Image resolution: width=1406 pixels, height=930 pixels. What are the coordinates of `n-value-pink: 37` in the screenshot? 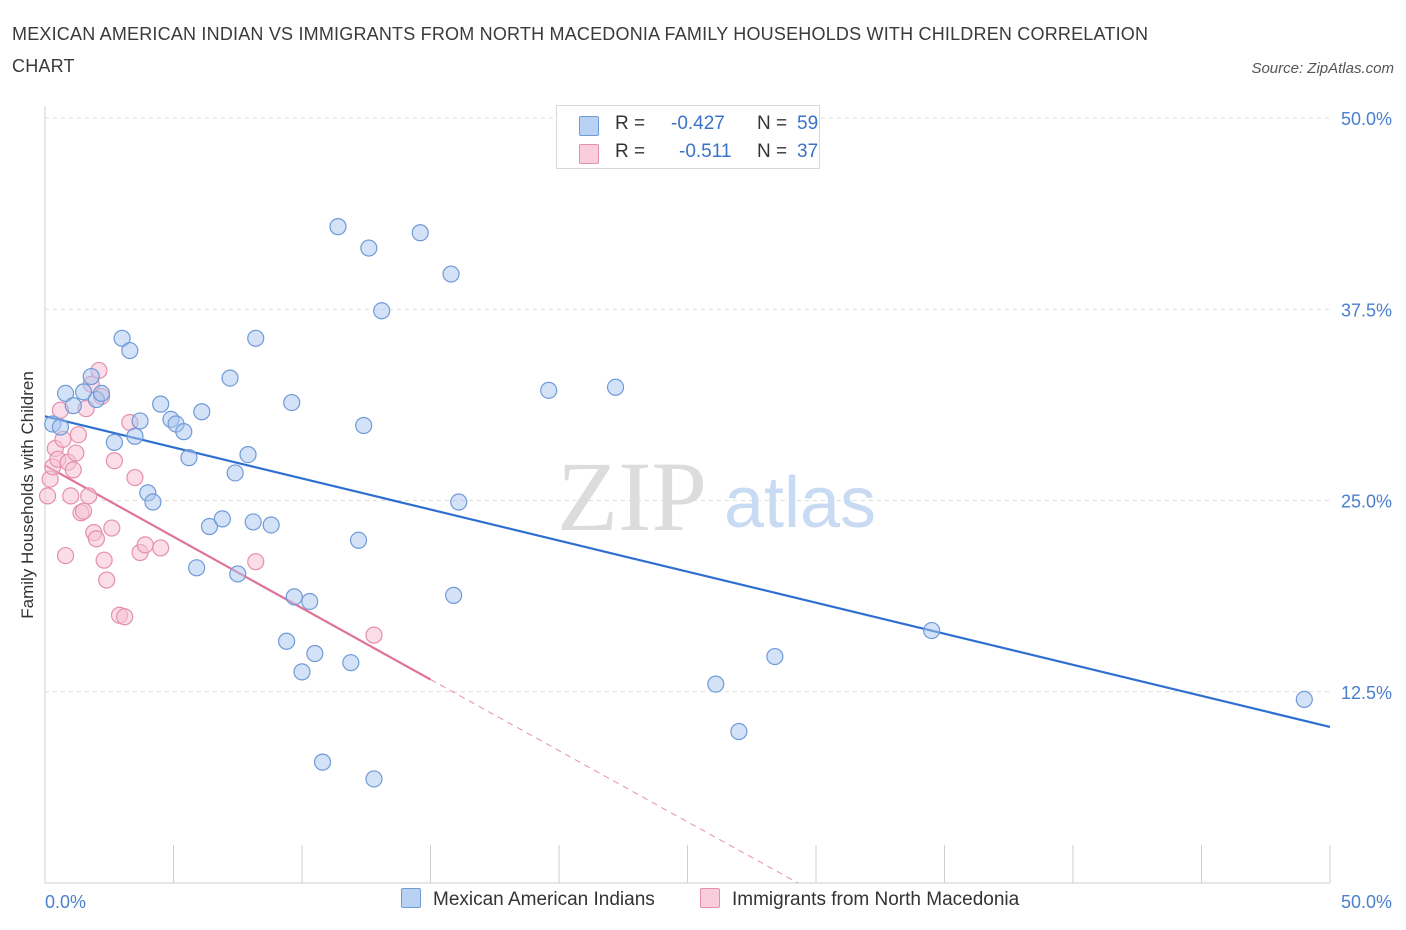 It's located at (808, 151).